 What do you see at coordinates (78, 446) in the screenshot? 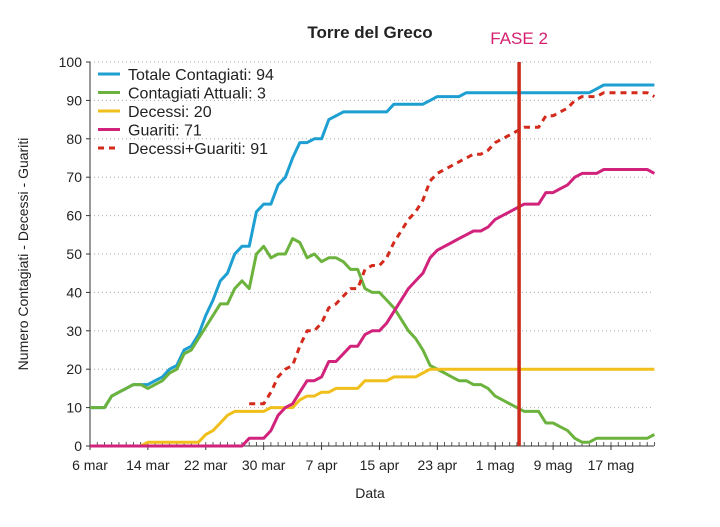
I see `y-tick-label: 0` at bounding box center [78, 446].